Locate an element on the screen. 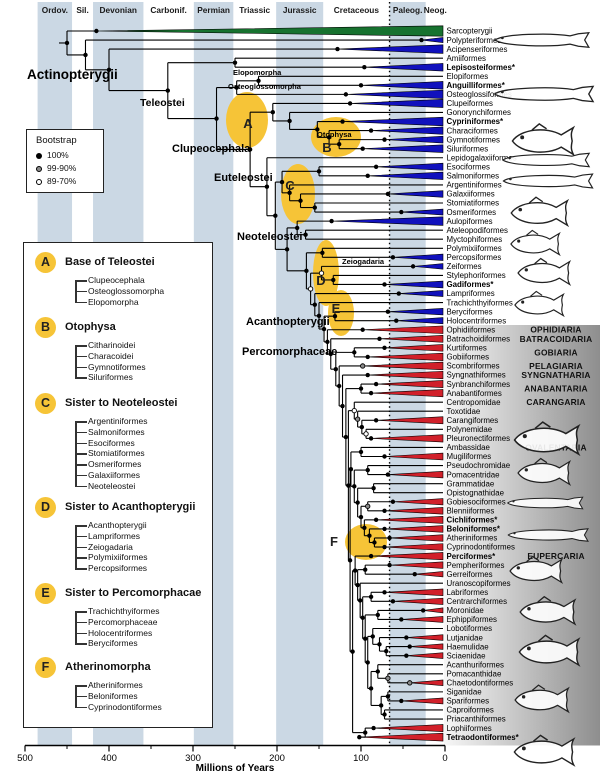 This screenshot has width=600, height=776. tip-label: Pleuronectiformes is located at coordinates (479, 438).